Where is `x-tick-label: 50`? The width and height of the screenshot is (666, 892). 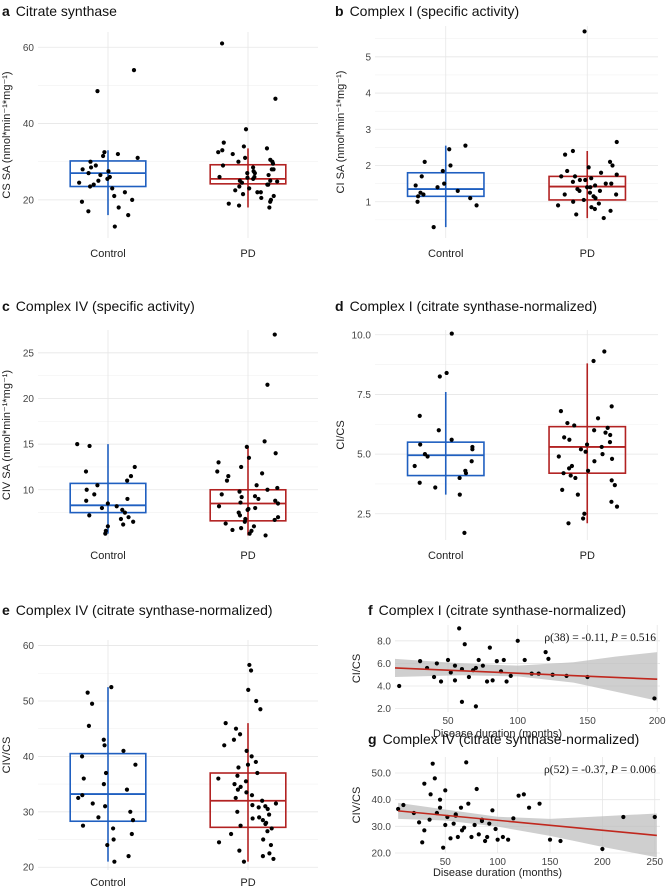
x-tick-label: 50 is located at coordinates (446, 862).